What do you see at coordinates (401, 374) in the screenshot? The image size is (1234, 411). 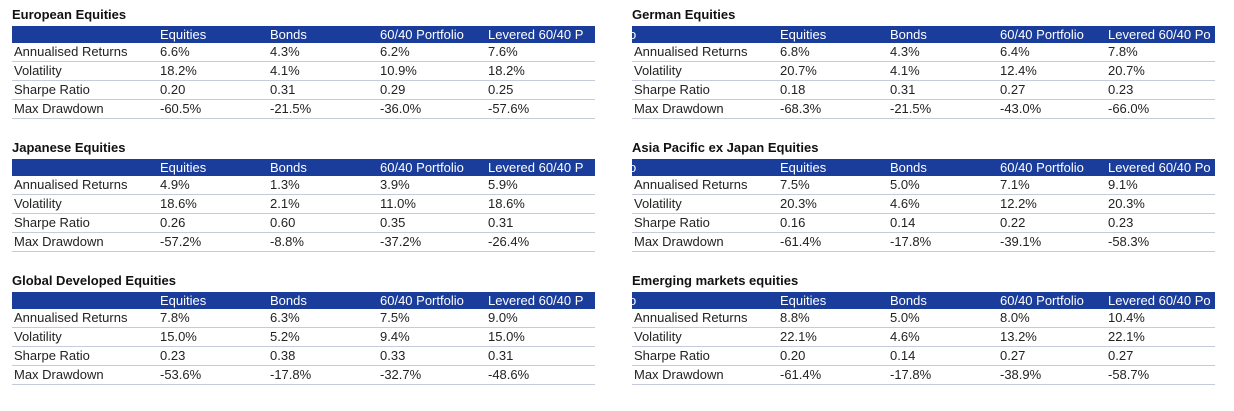 I see `cell: -32.7%` at bounding box center [401, 374].